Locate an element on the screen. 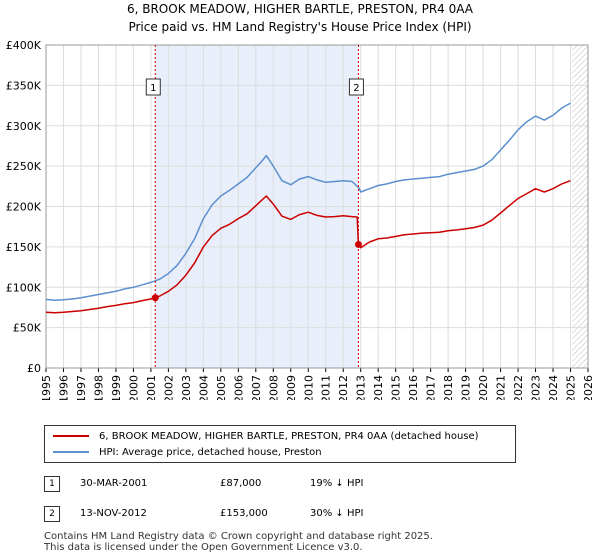 The image size is (600, 560). y-tick-label: £50K is located at coordinates (27, 328).